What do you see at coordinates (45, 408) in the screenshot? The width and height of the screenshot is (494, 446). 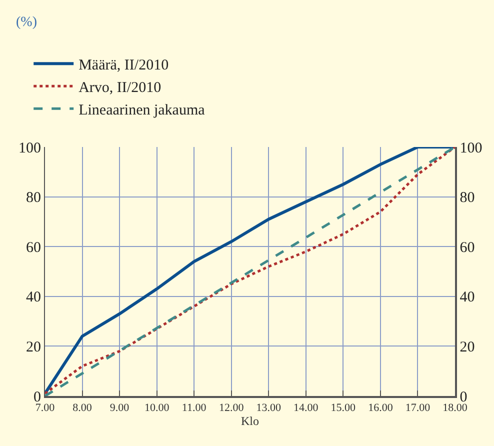 I see `x-tick-label: 7.00` at bounding box center [45, 408].